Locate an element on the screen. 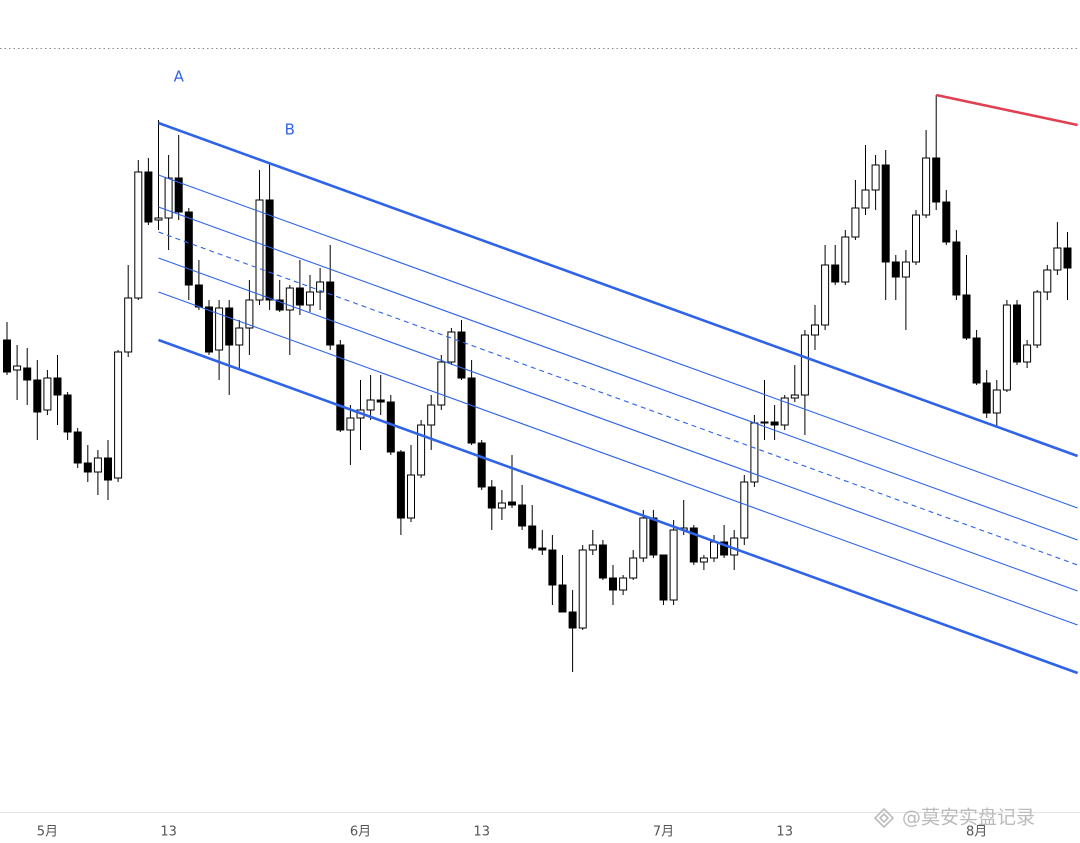 The image size is (1080, 843). annotation-label: A is located at coordinates (179, 77).